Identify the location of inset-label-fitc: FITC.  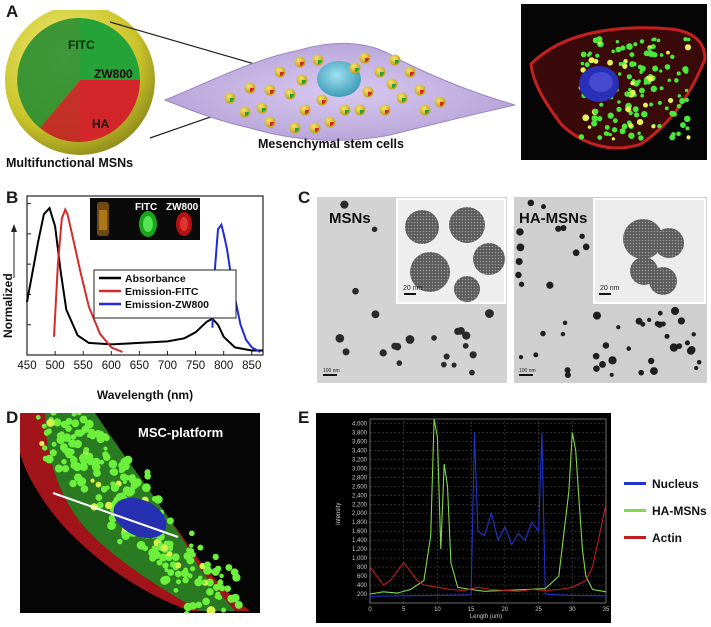
(146, 207).